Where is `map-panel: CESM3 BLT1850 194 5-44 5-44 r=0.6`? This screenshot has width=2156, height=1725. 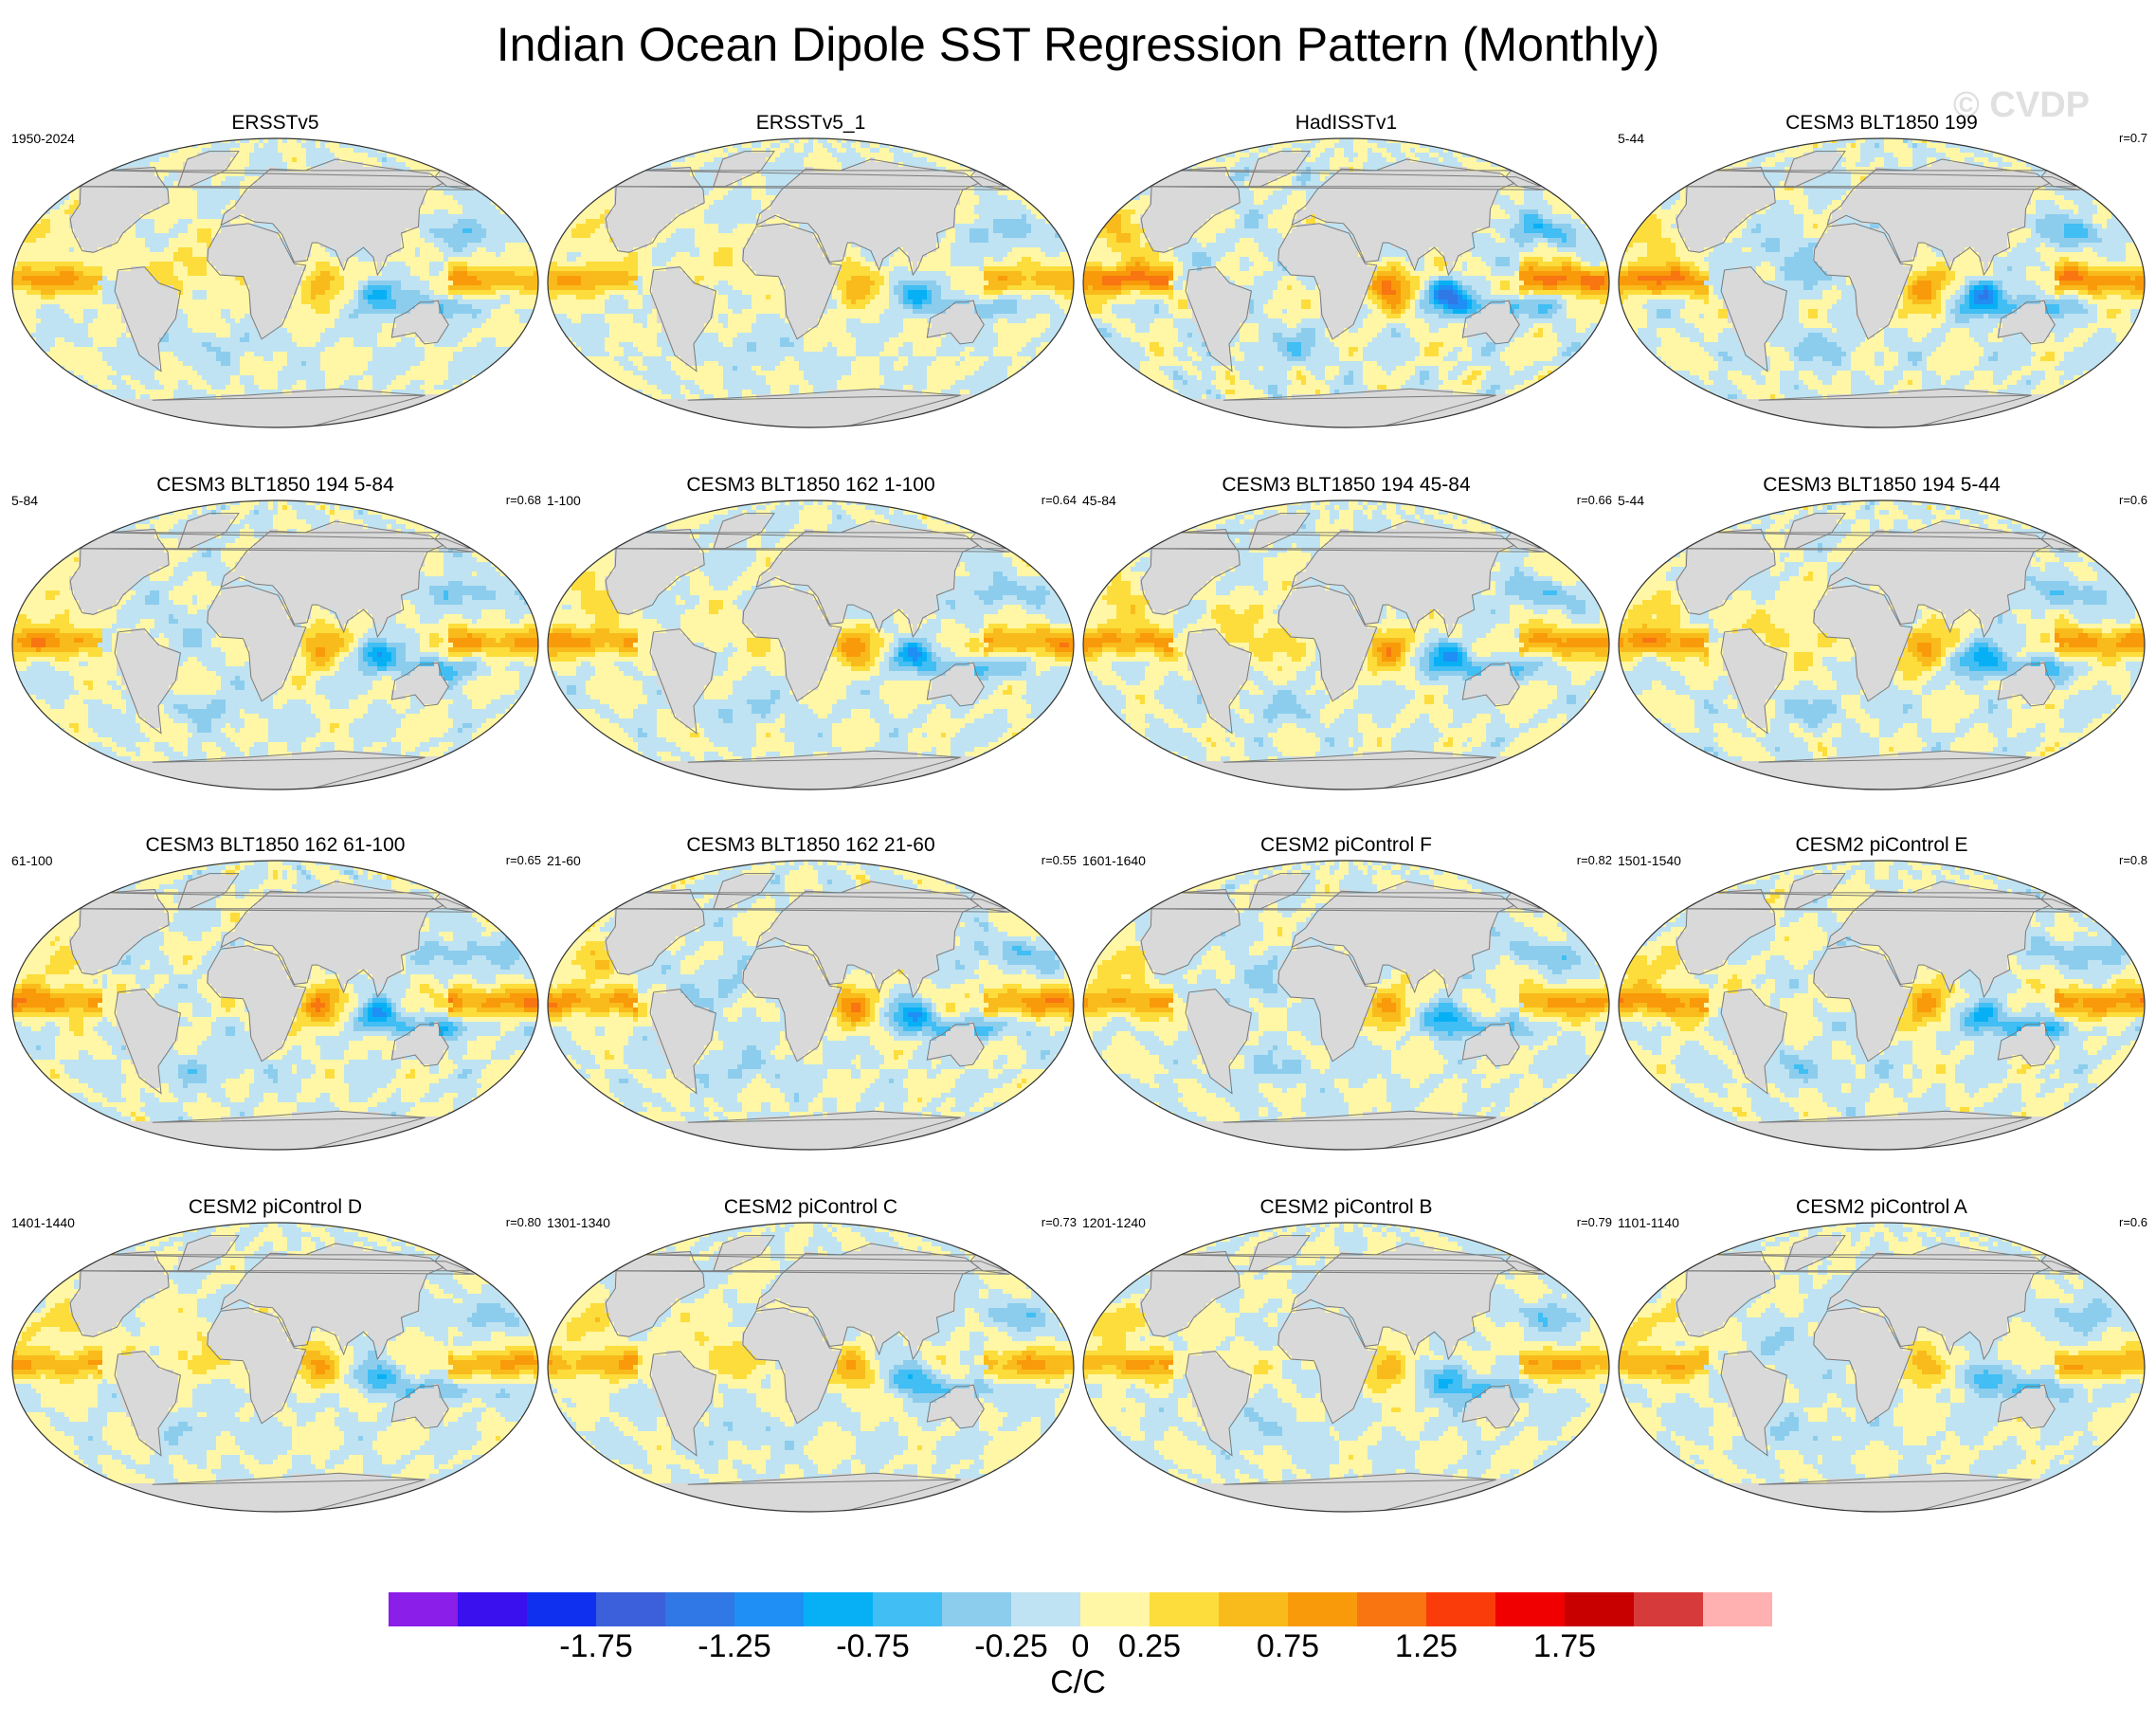
map-panel: CESM3 BLT1850 194 5-44 5-44 r=0.6 is located at coordinates (1882, 651).